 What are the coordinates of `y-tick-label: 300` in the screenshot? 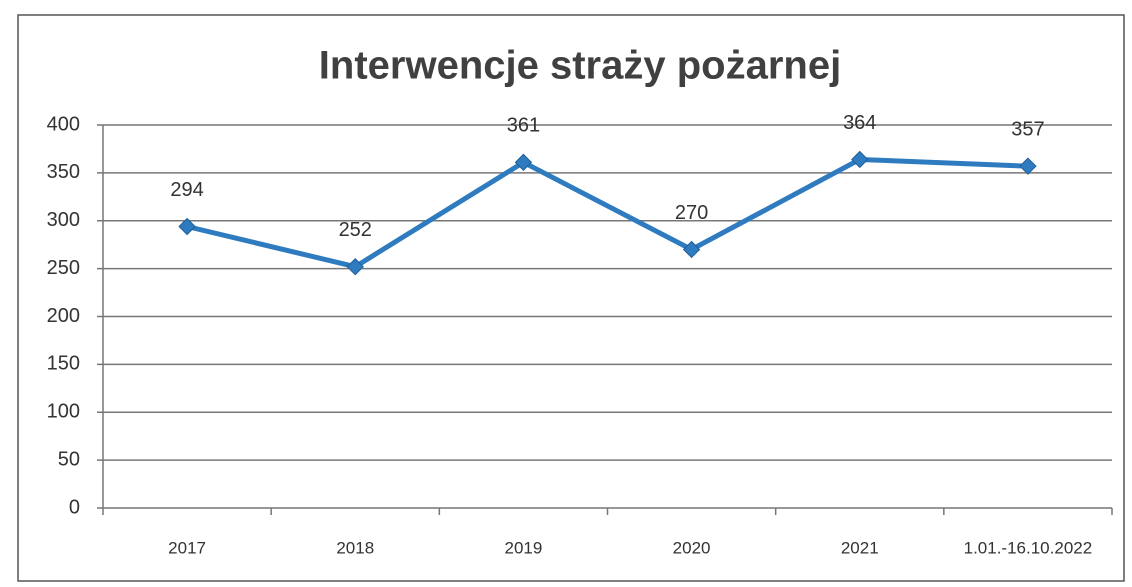 It's located at (63, 220).